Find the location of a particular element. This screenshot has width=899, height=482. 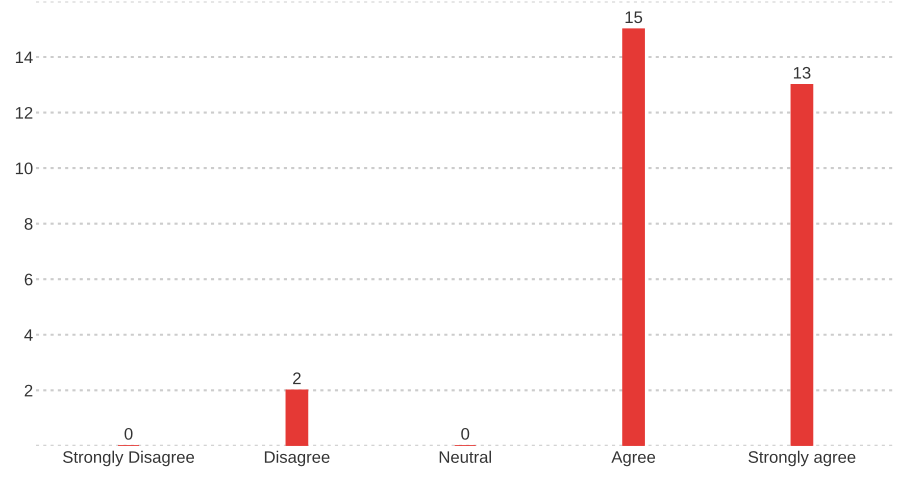

x-tick-label: Agree is located at coordinates (633, 458).